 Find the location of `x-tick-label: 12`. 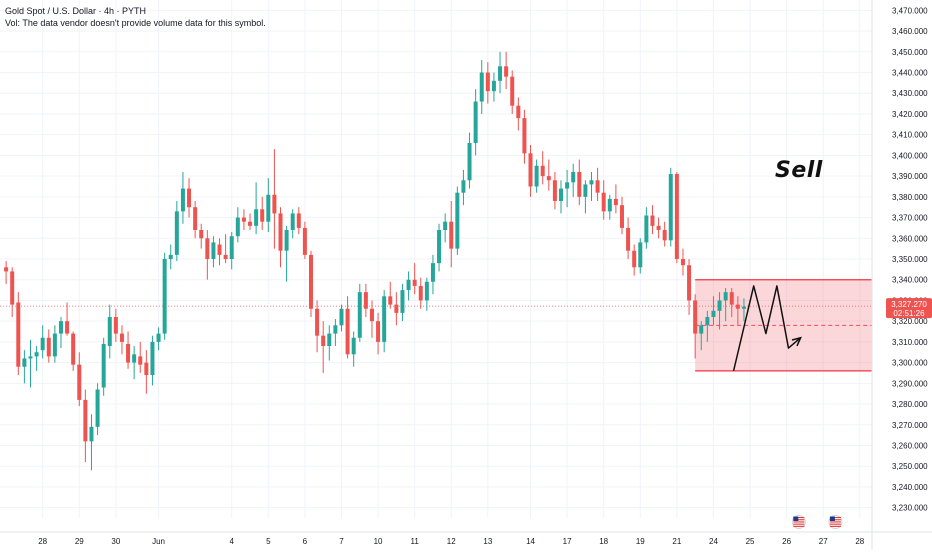

x-tick-label: 12 is located at coordinates (451, 541).